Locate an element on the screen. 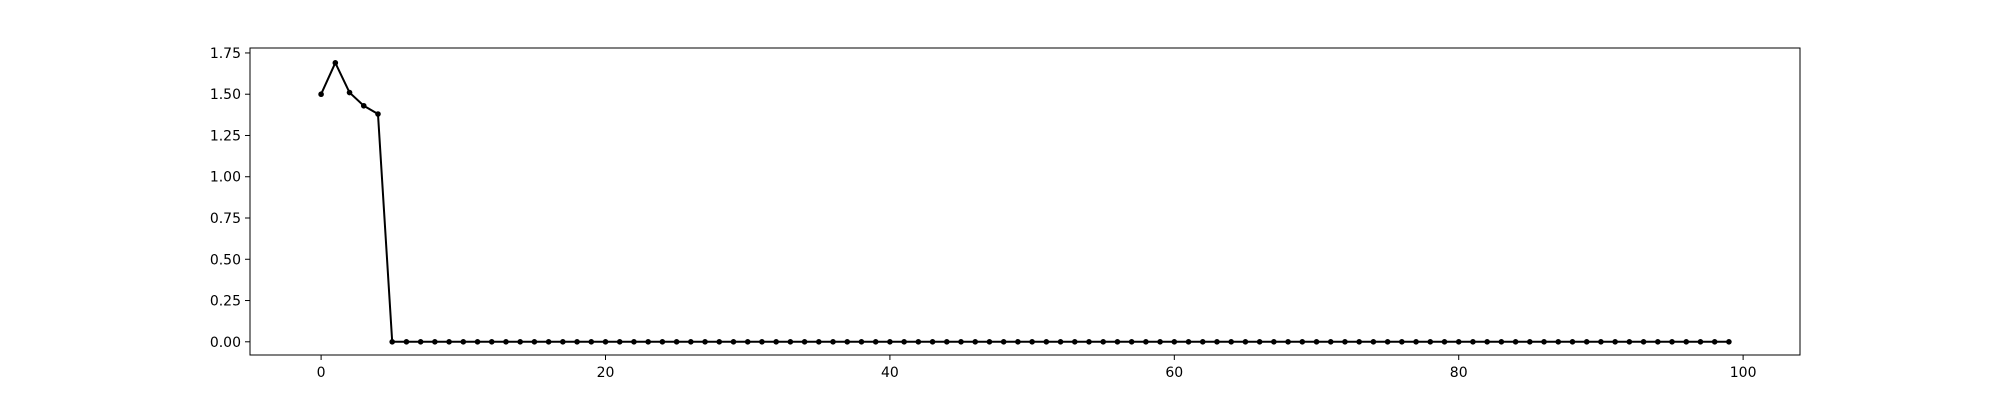 The height and width of the screenshot is (400, 2000). y-tick-label: 1.50 is located at coordinates (225, 95).